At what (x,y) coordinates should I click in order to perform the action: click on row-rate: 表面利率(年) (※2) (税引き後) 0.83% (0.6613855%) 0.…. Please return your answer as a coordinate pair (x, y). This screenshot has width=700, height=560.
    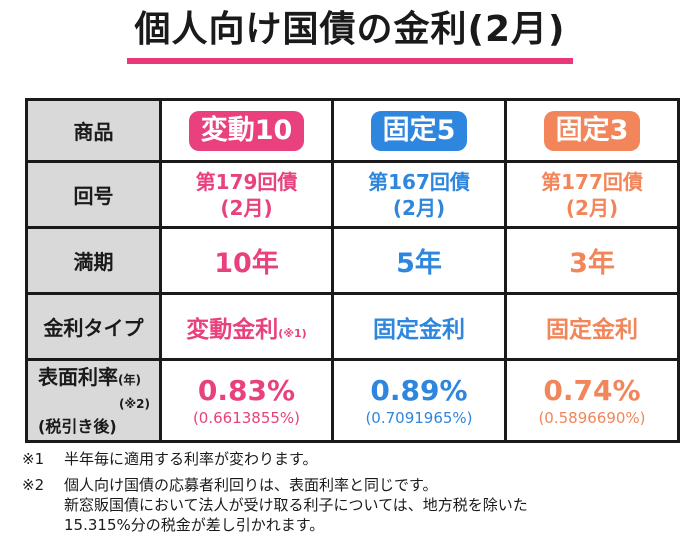
    Looking at the image, I should click on (352, 400).